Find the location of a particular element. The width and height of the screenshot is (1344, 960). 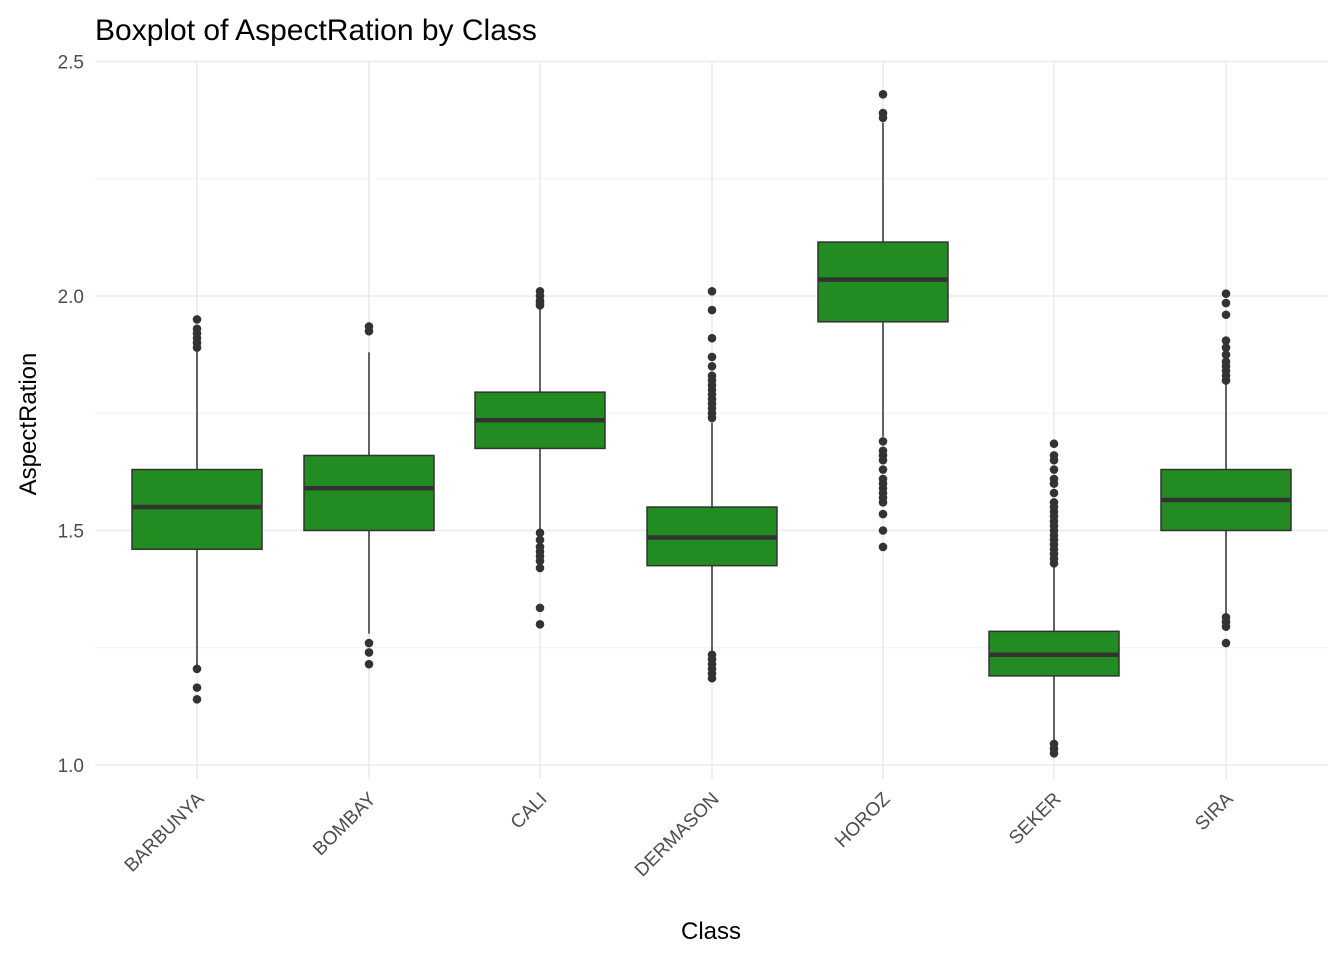

box-horoz is located at coordinates (883, 321).